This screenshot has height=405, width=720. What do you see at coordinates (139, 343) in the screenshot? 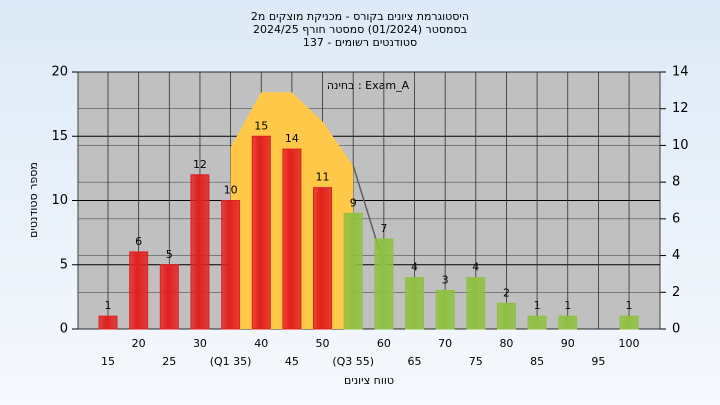
I see `x-tick-label: 20` at bounding box center [139, 343].